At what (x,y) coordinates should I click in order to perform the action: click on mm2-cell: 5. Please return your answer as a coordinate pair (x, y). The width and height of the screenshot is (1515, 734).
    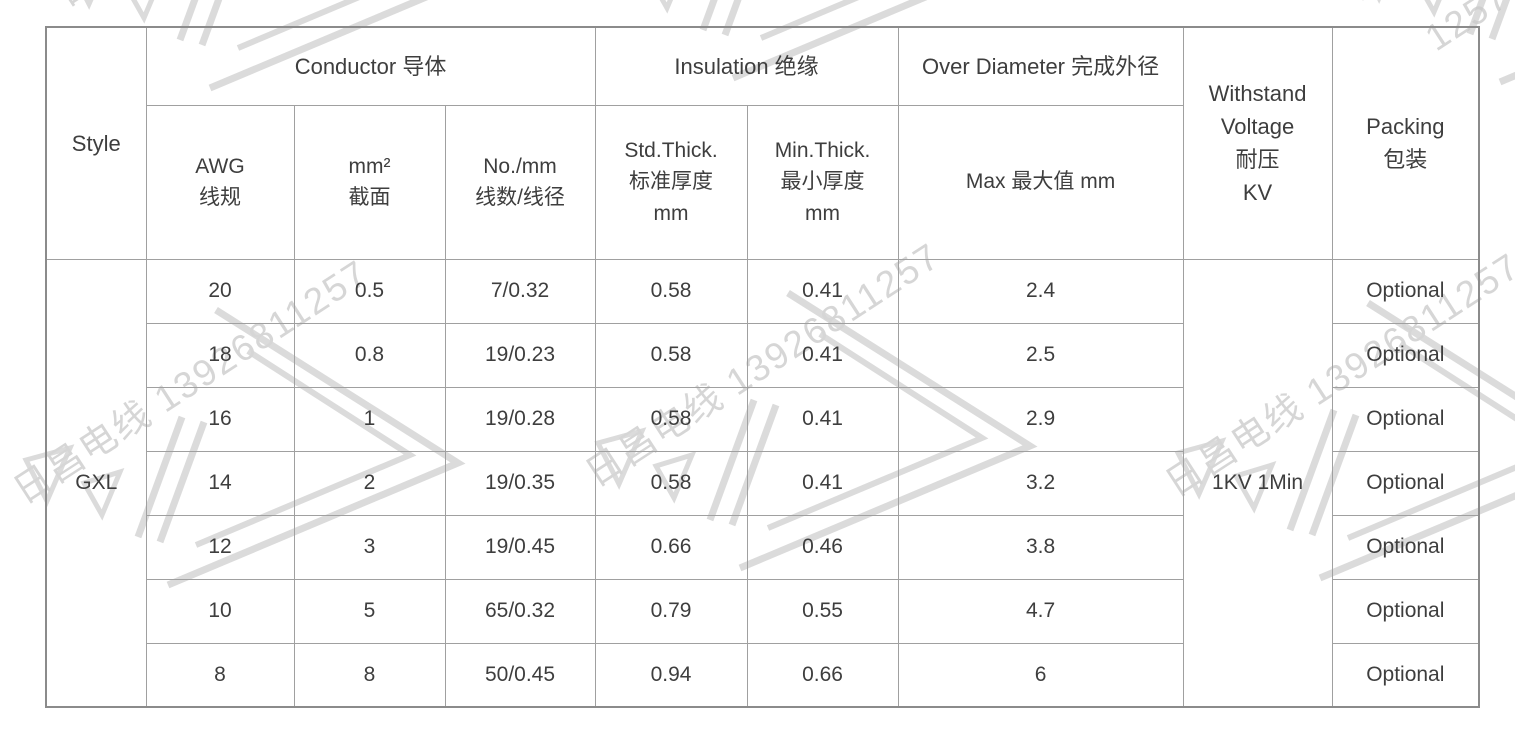
    Looking at the image, I should click on (369, 611).